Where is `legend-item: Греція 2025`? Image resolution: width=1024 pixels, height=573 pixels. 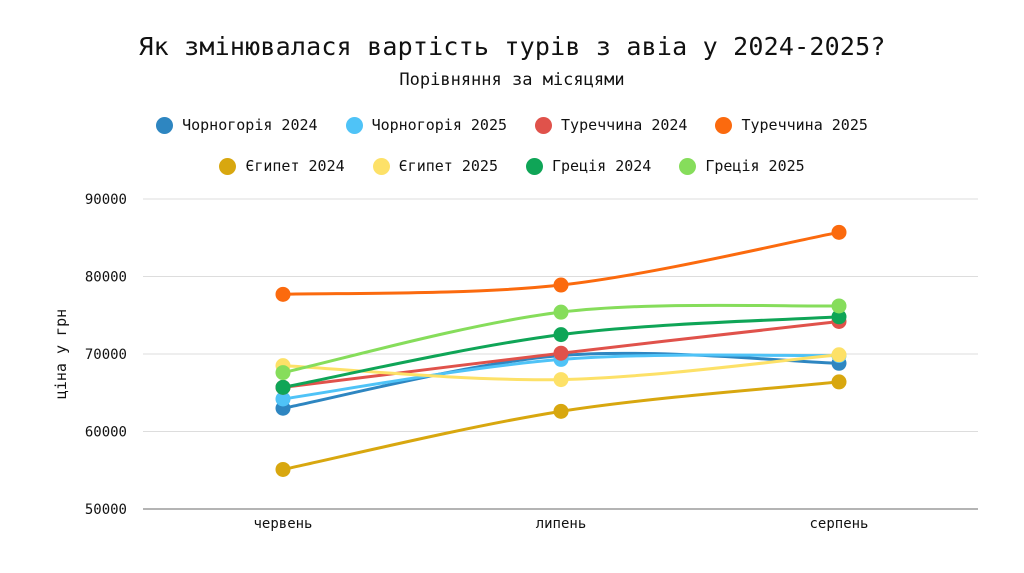 legend-item: Греція 2025 is located at coordinates (742, 166).